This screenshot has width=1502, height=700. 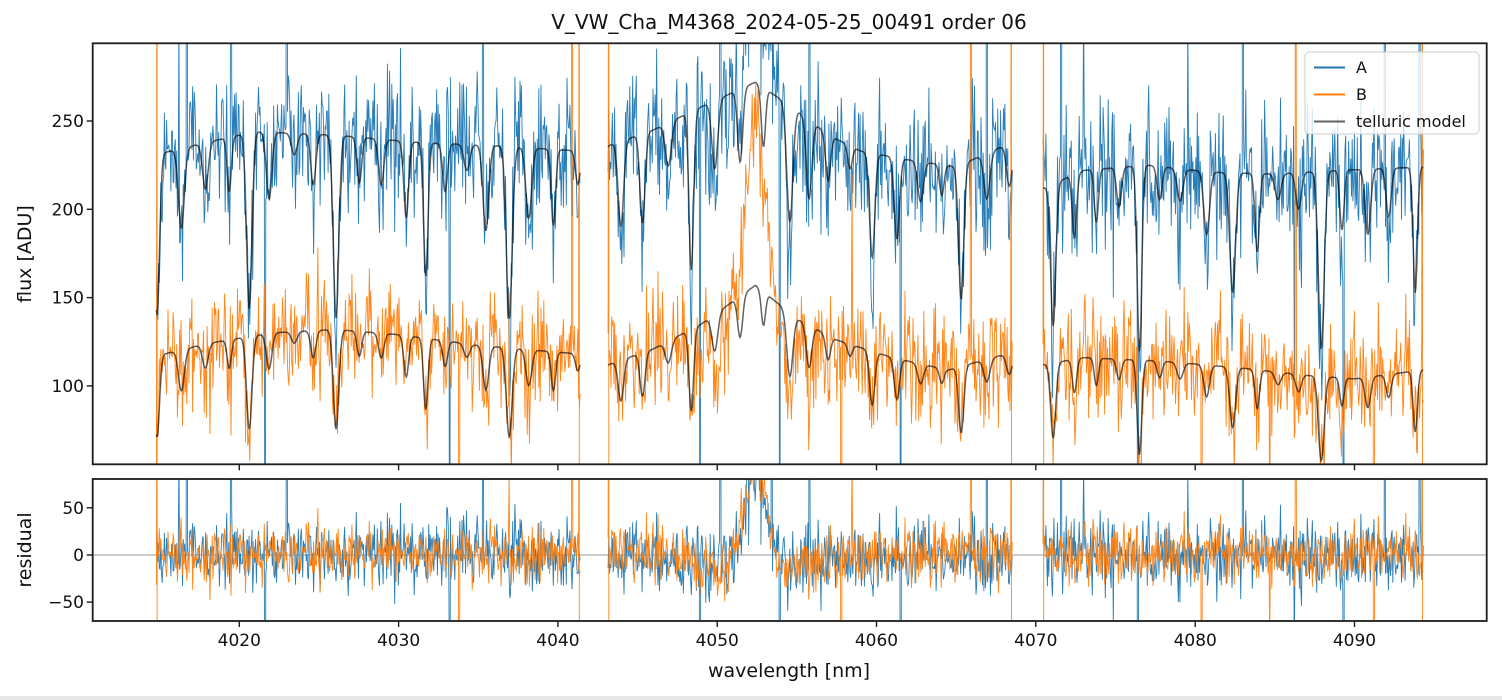 What do you see at coordinates (68, 122) in the screenshot?
I see `flux-ytick-label: 250` at bounding box center [68, 122].